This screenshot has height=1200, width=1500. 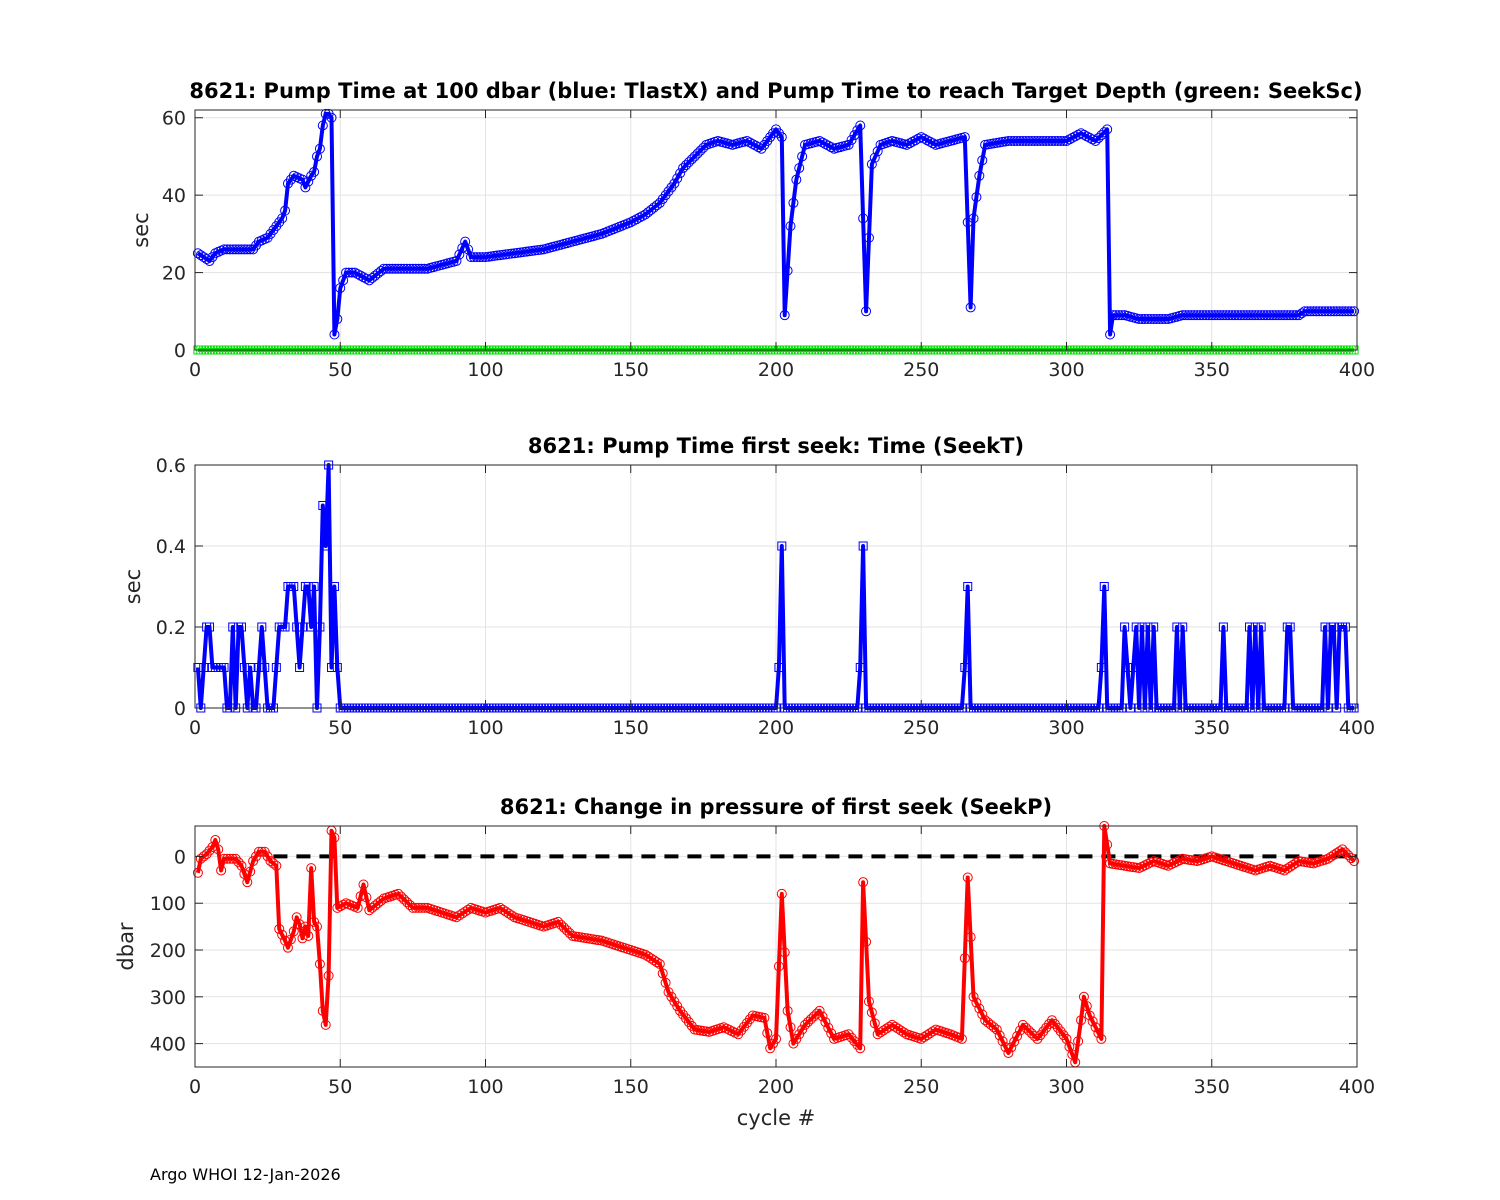 I want to click on chart1-xtick-label-5: 250, so click(x=921, y=370).